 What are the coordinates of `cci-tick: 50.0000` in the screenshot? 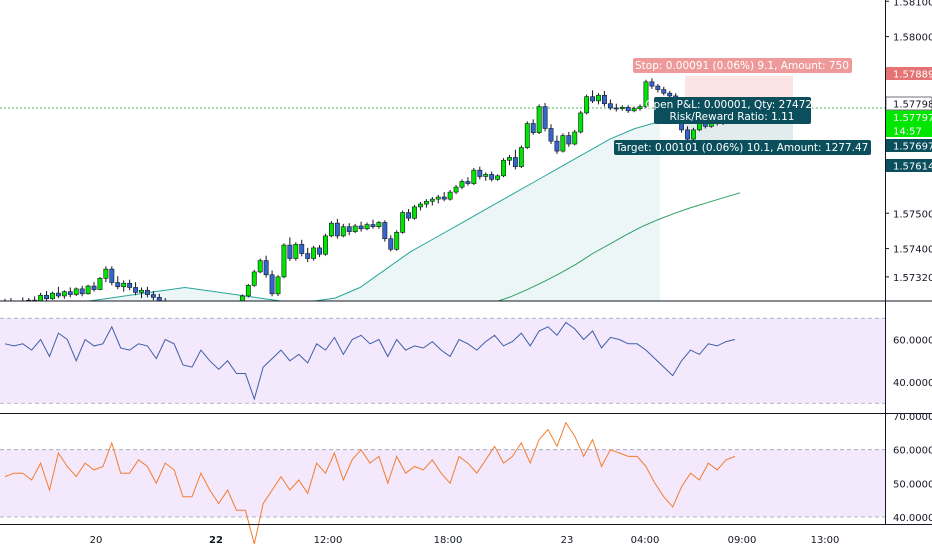 It's located at (912, 484).